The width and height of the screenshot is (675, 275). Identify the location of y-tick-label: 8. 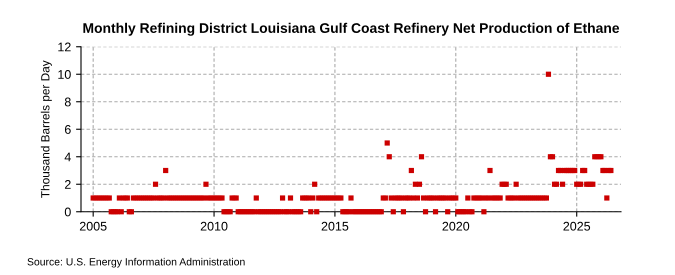
(67, 102).